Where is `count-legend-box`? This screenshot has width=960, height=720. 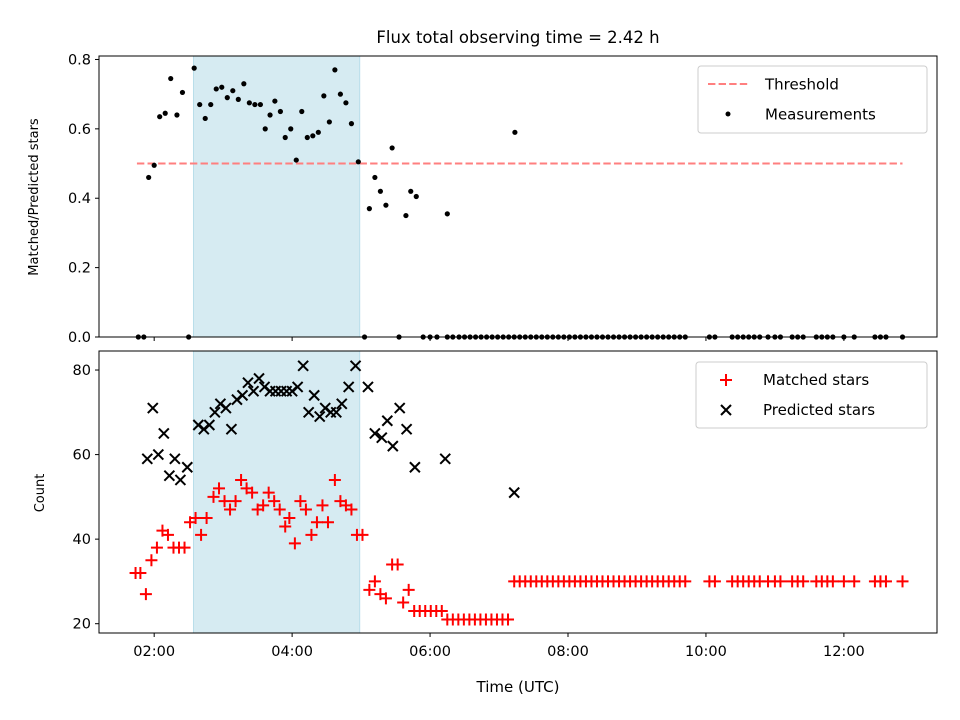
count-legend-box is located at coordinates (811, 395).